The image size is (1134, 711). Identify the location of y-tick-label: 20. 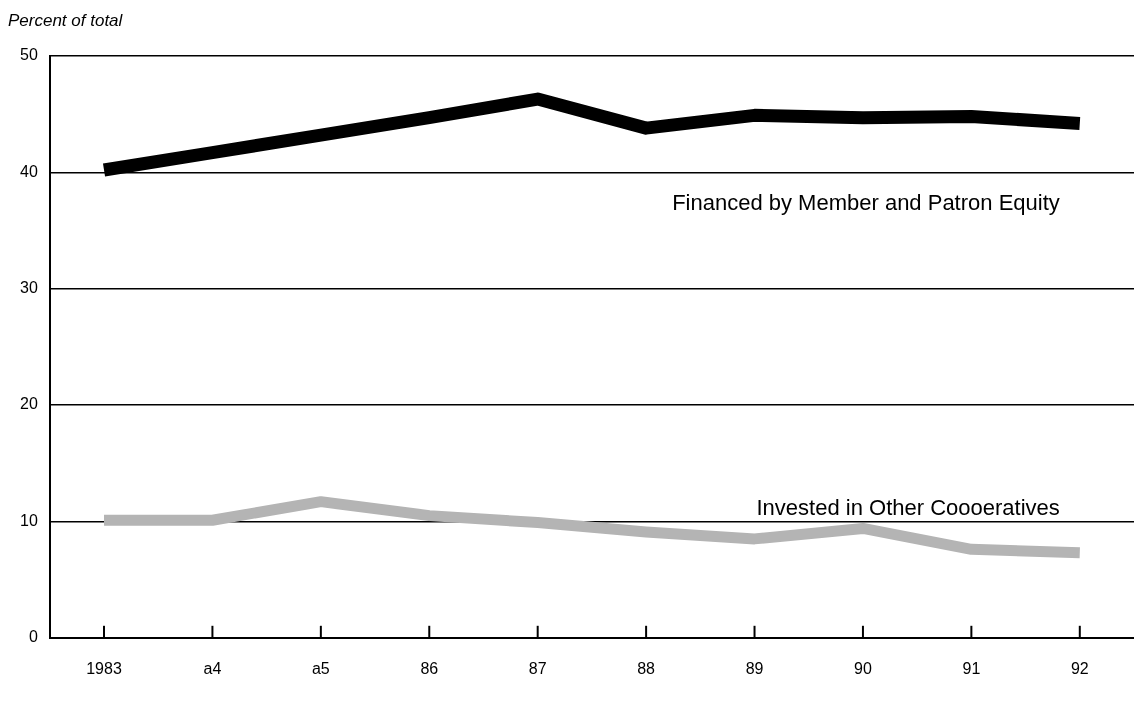
(29, 404).